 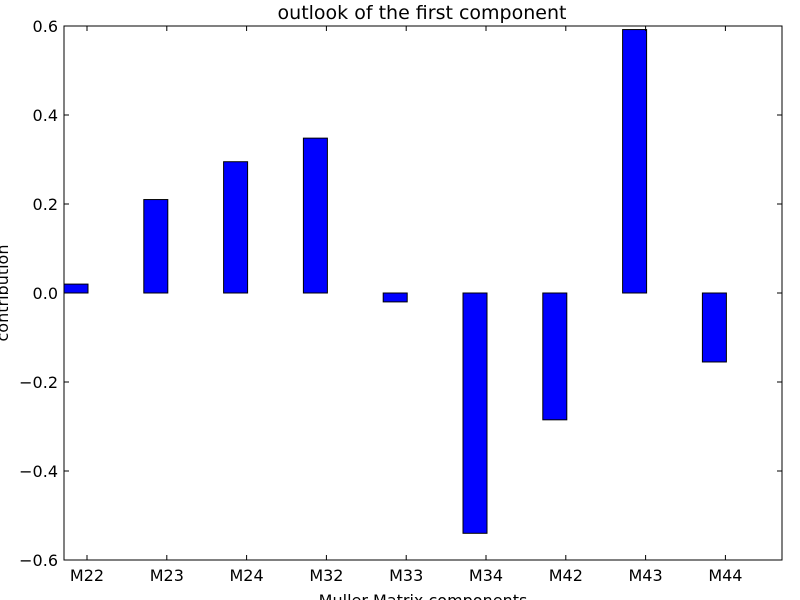 I want to click on x-tick-label-m34: M34, so click(x=486, y=575).